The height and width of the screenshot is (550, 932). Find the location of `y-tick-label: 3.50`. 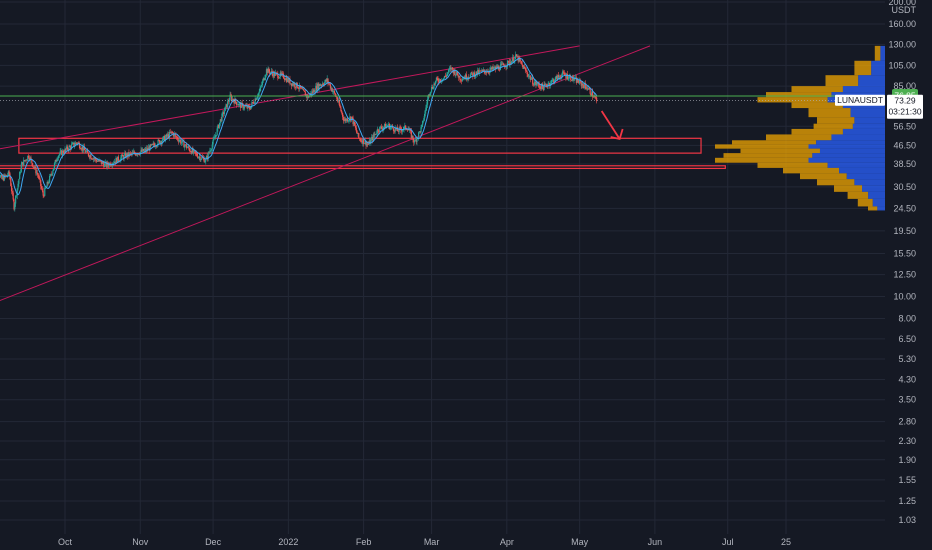

y-tick-label: 3.50 is located at coordinates (907, 400).